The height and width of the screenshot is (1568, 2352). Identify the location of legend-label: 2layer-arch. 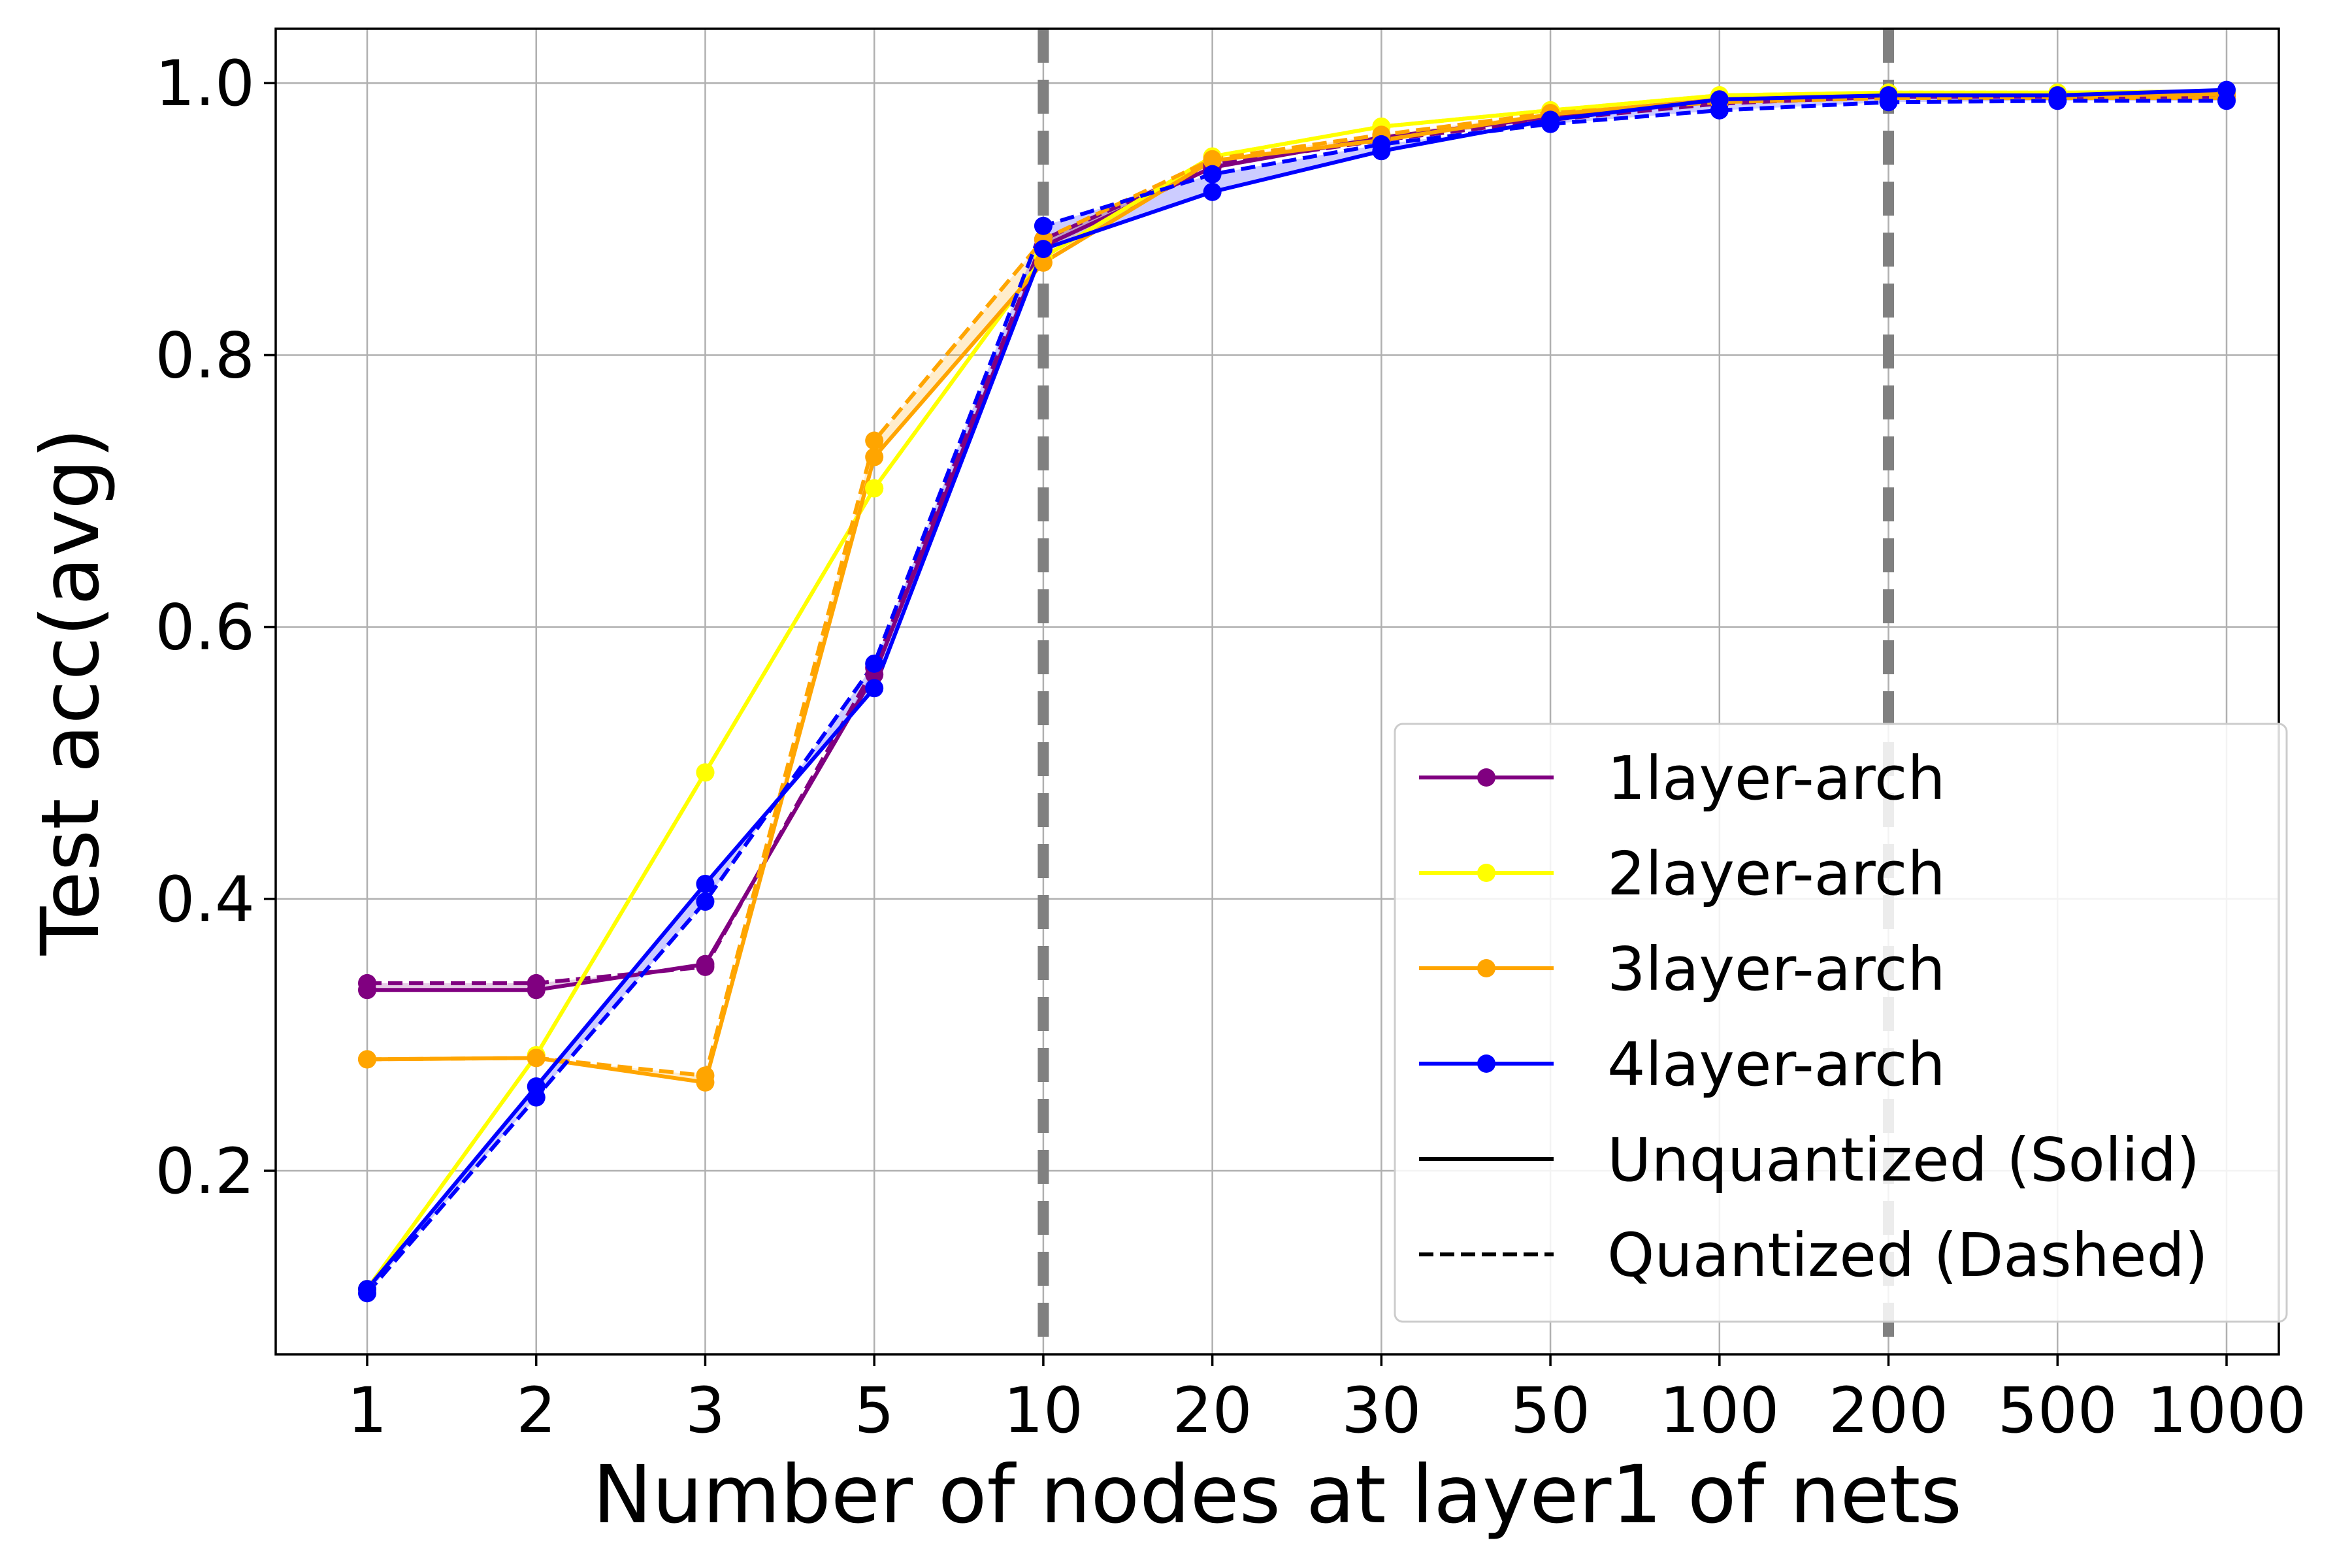
(1776, 874).